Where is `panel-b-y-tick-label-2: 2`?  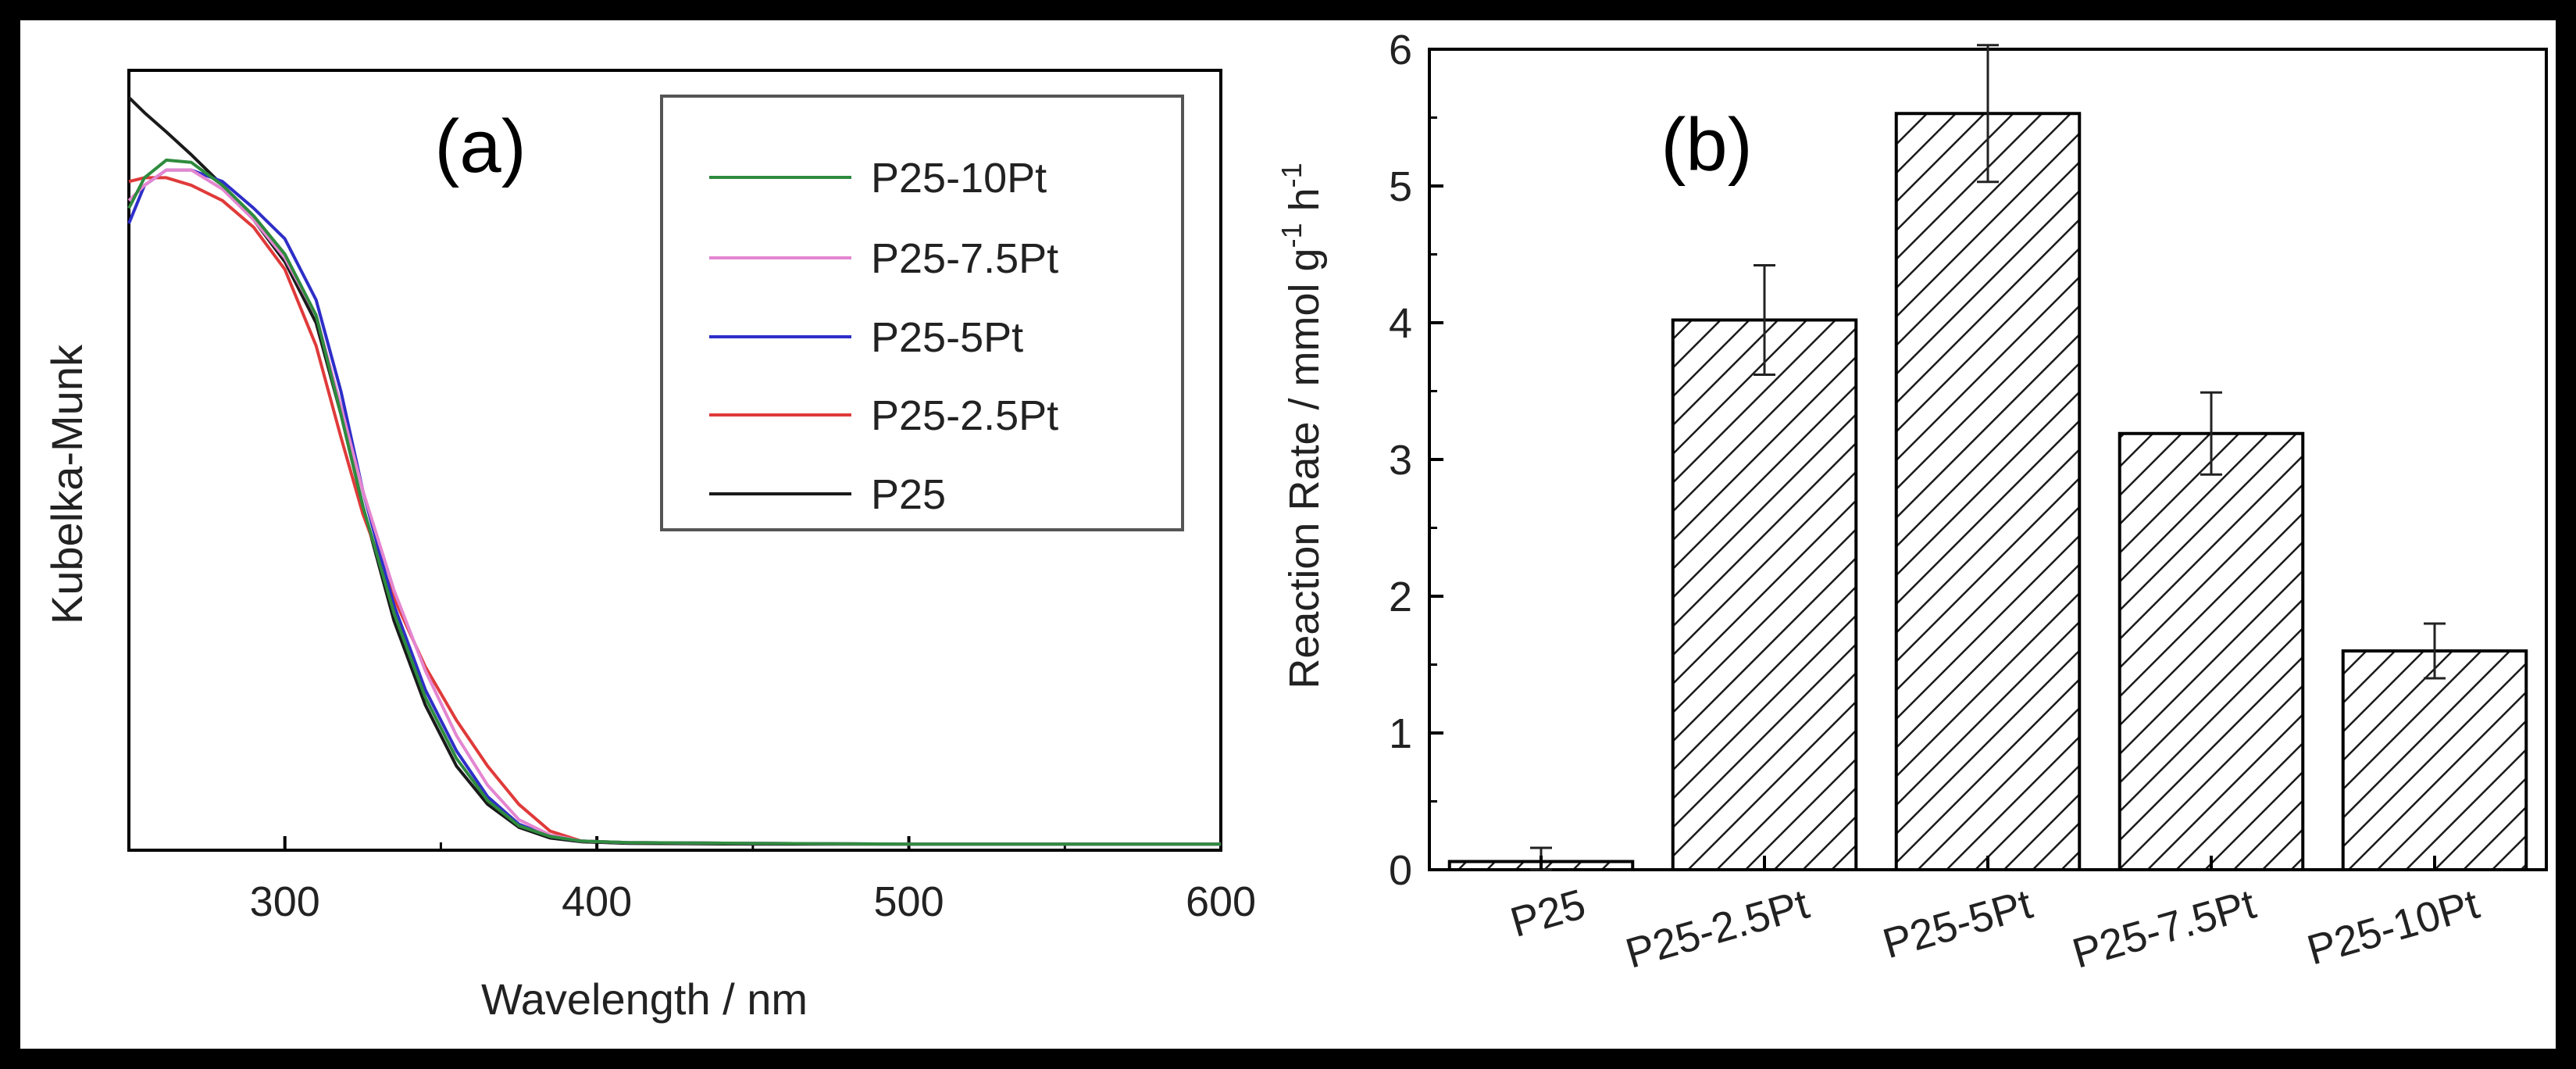
panel-b-y-tick-label-2: 2 is located at coordinates (1400, 597).